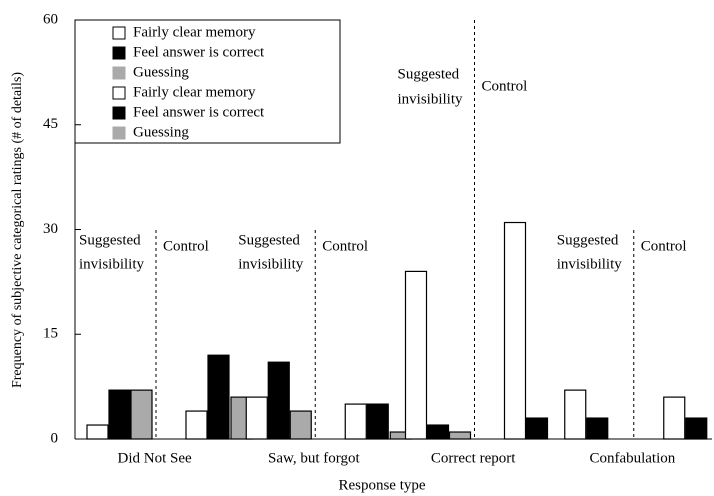  What do you see at coordinates (155, 458) in the screenshot?
I see `x-tick-label: Did Not See` at bounding box center [155, 458].